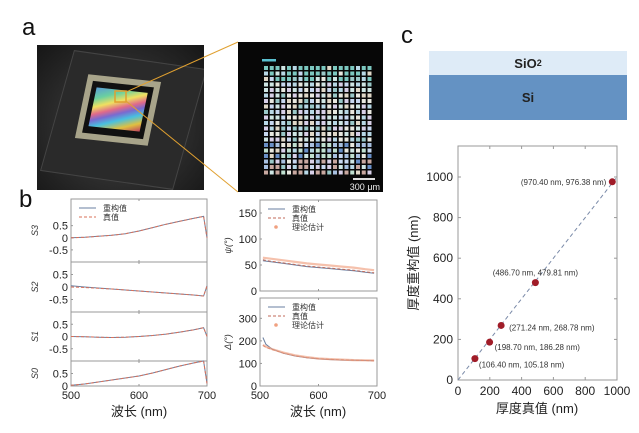 This screenshot has width=639, height=433. What do you see at coordinates (139, 333) in the screenshot?
I see `stokes-s1-series-reconstructed` at bounding box center [139, 333].